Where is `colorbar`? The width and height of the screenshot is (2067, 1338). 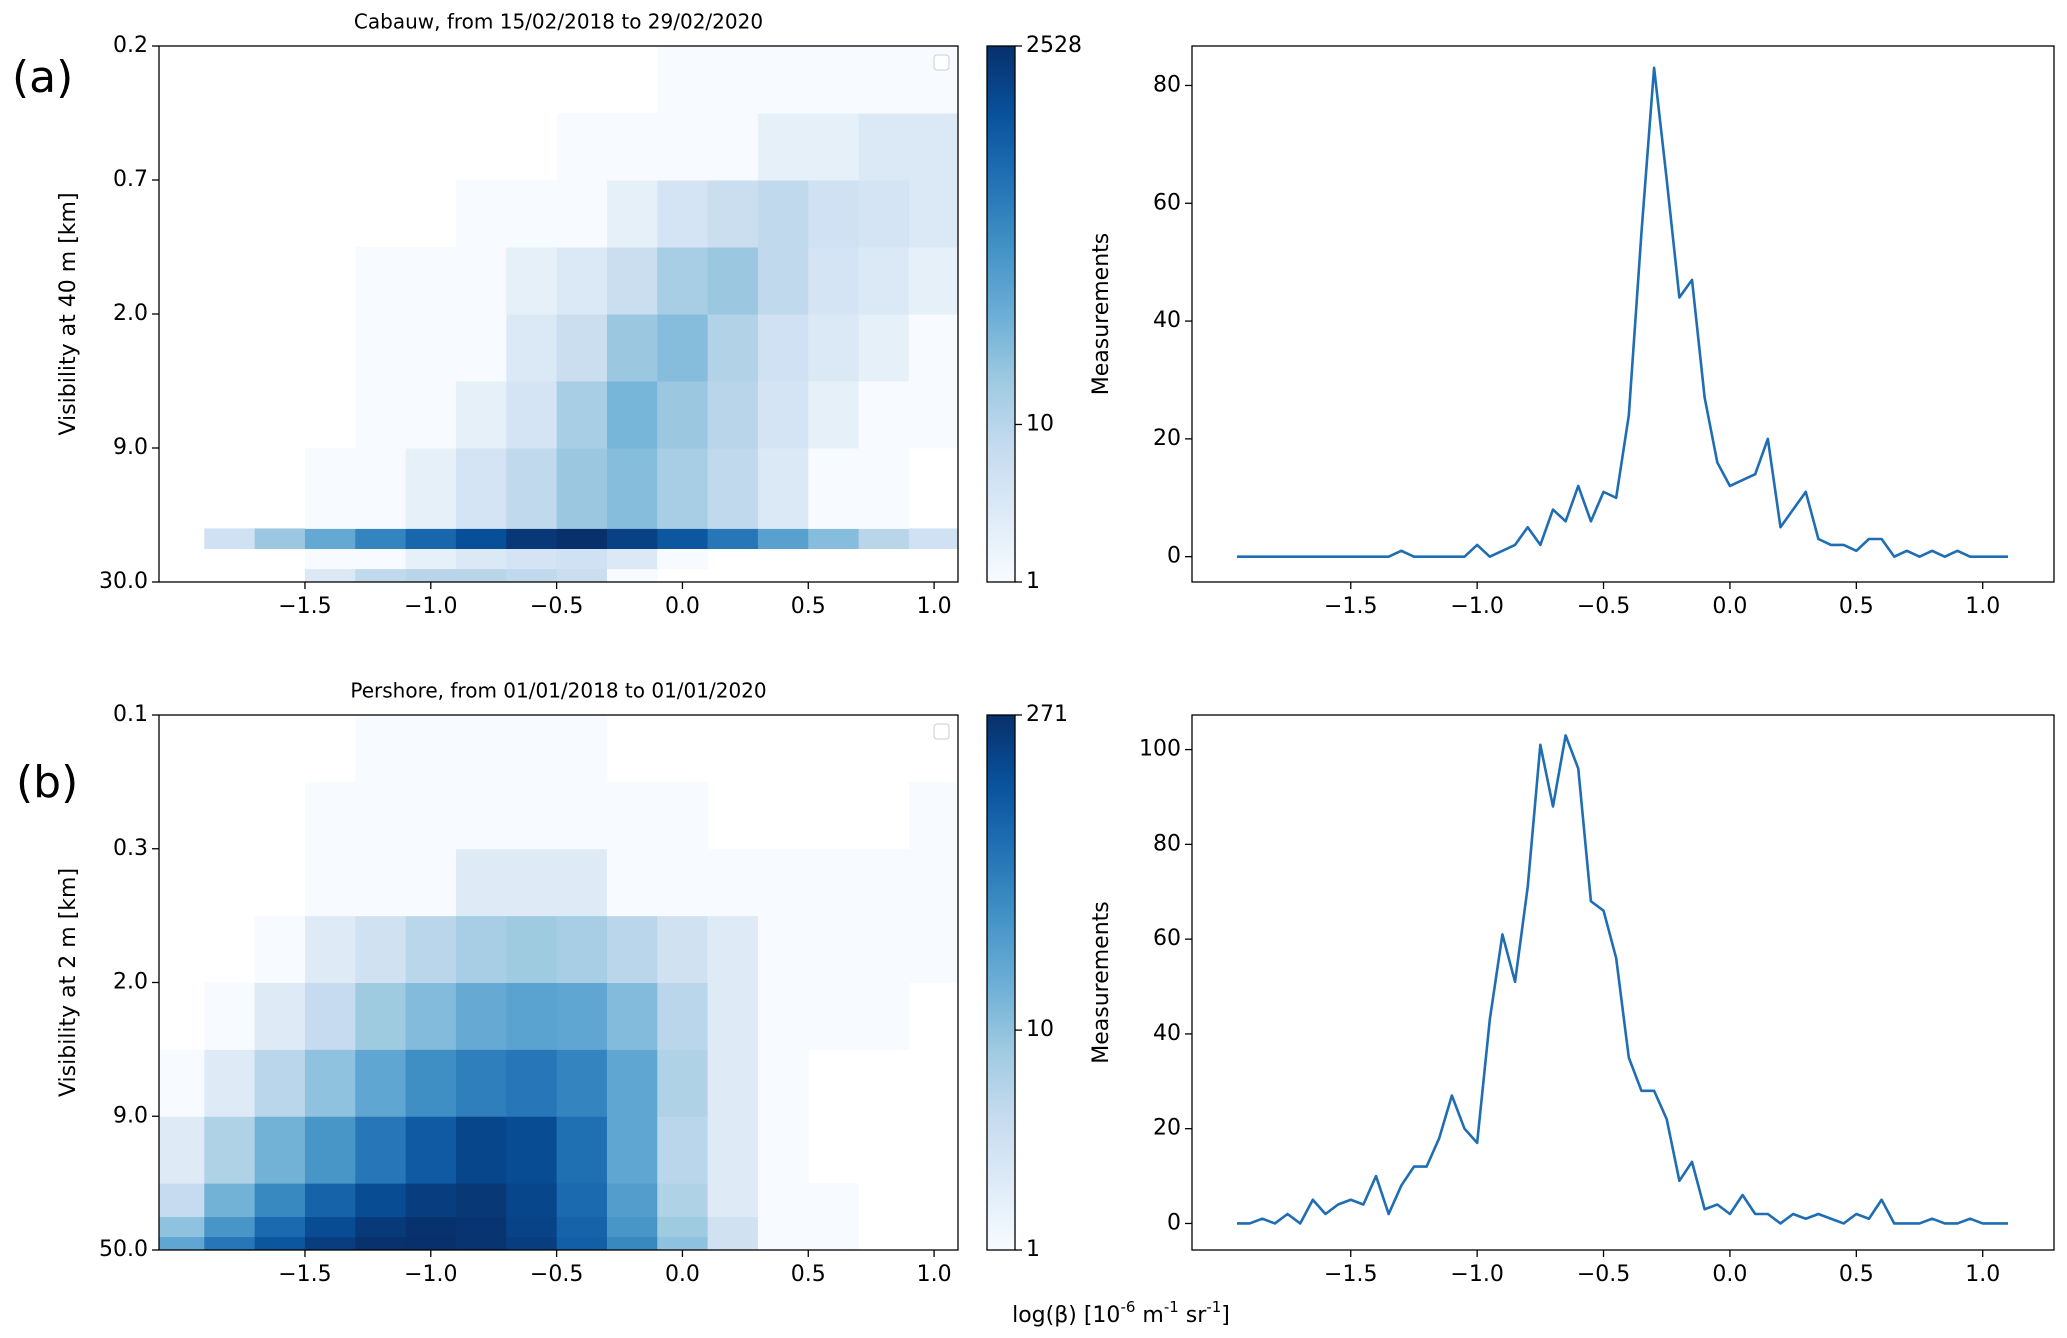
colorbar is located at coordinates (1001, 314).